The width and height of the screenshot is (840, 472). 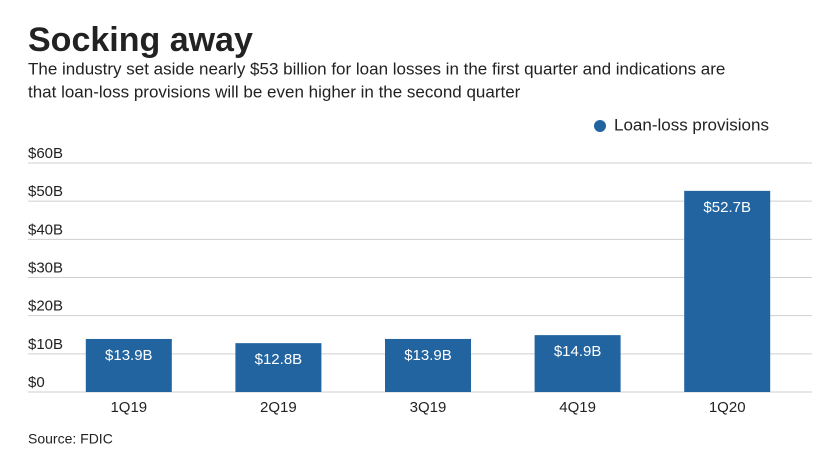 I want to click on y-tick-label: $50B, so click(x=45, y=191).